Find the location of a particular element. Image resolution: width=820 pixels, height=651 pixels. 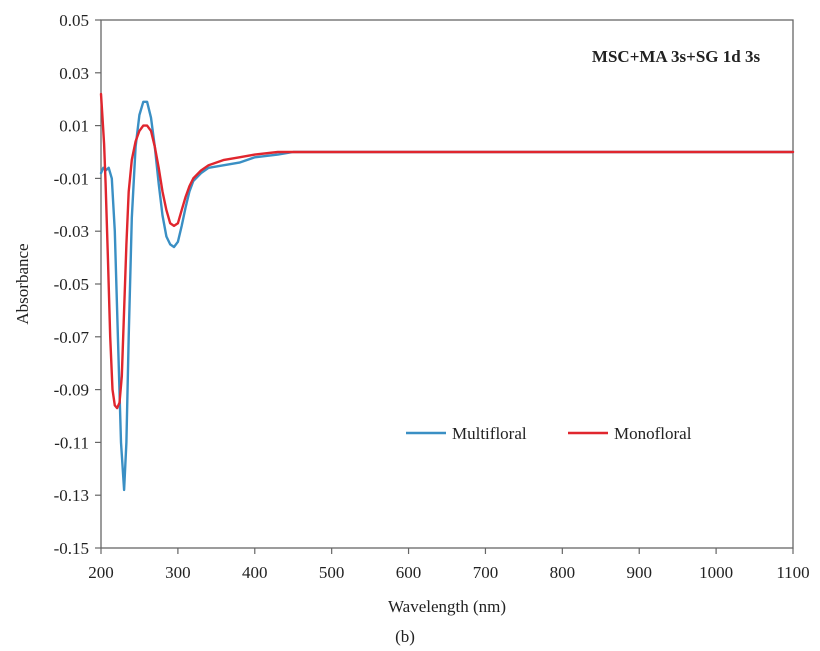

x-tick-label: 700 is located at coordinates (486, 572).